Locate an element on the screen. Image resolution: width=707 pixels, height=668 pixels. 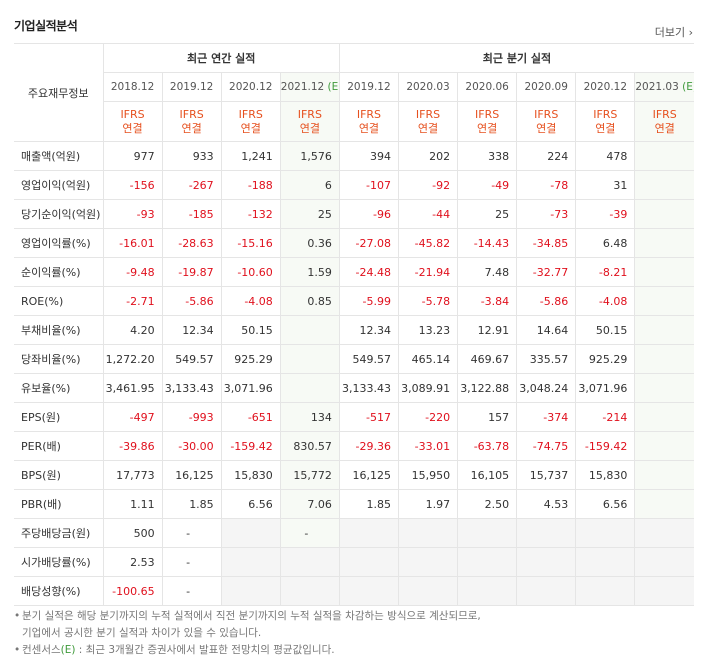
cell: -993 is located at coordinates (191, 417).